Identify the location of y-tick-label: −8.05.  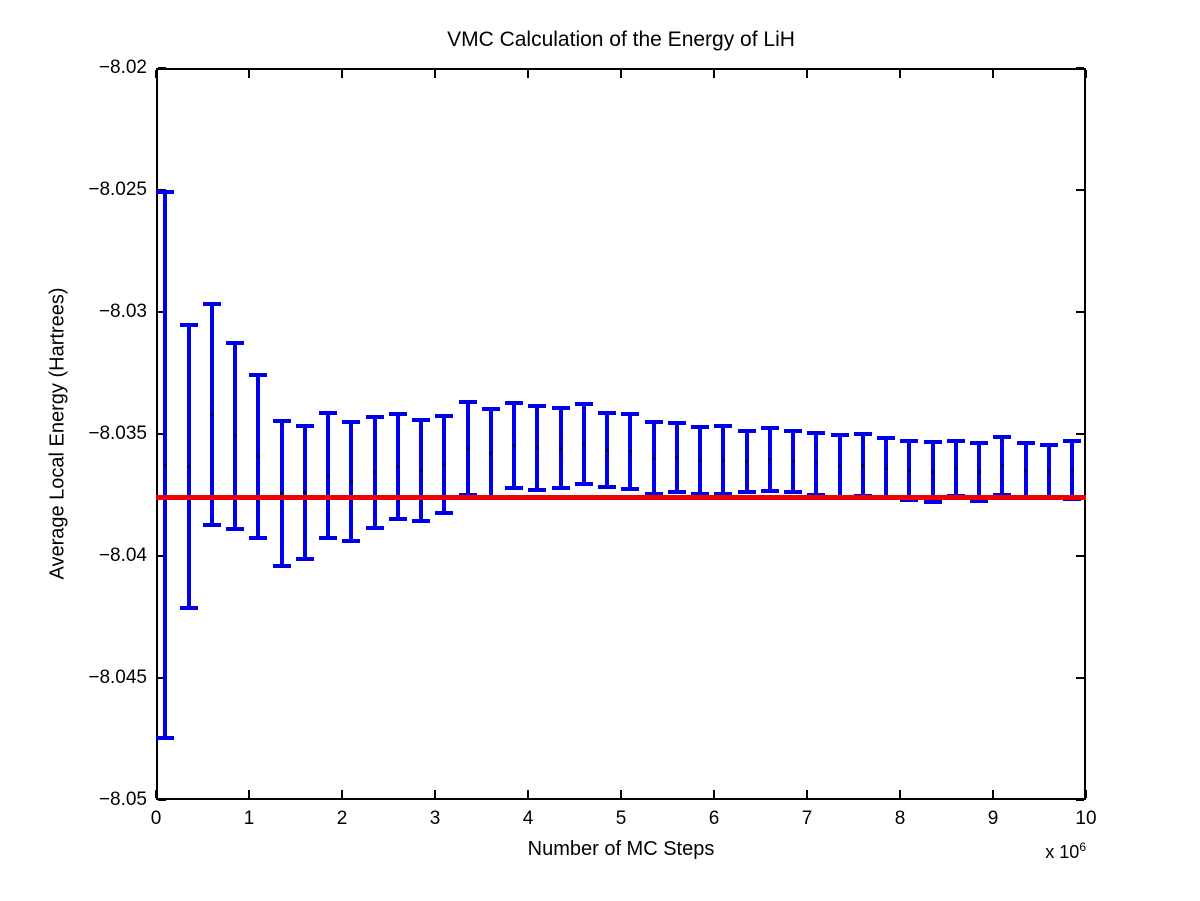
(122, 799).